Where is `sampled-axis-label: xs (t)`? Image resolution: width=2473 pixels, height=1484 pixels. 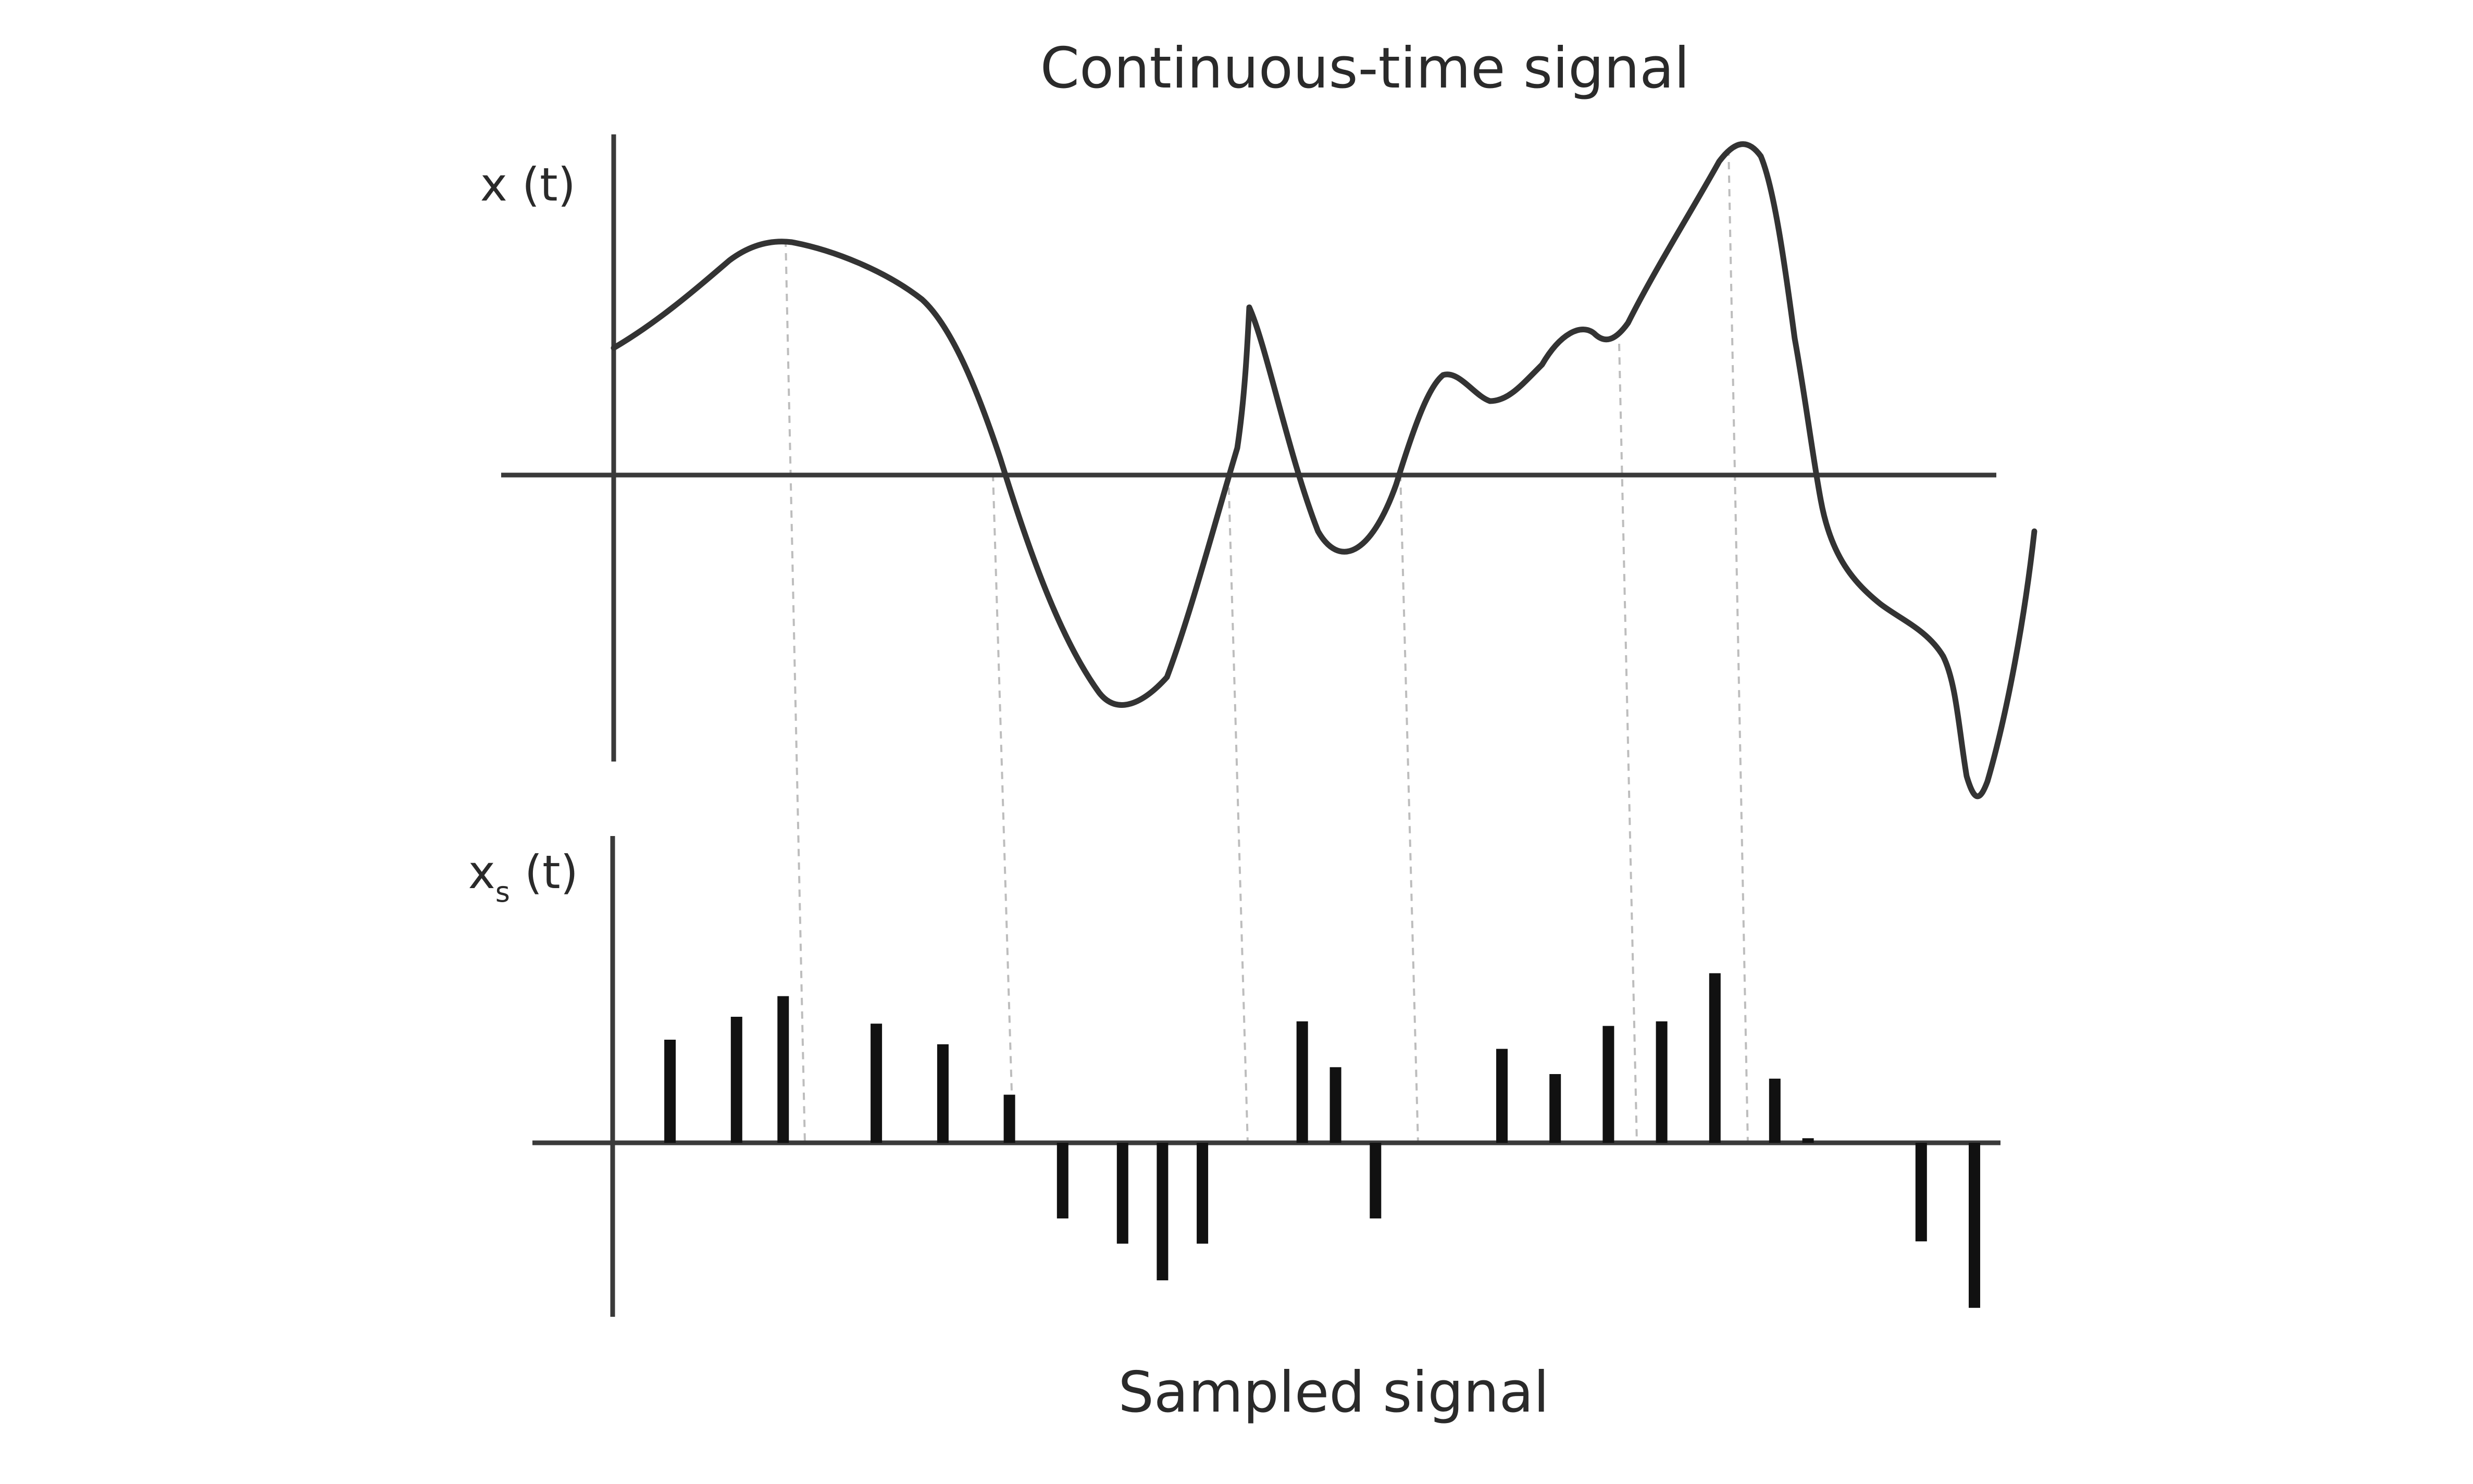 sampled-axis-label: xs (t) is located at coordinates (523, 876).